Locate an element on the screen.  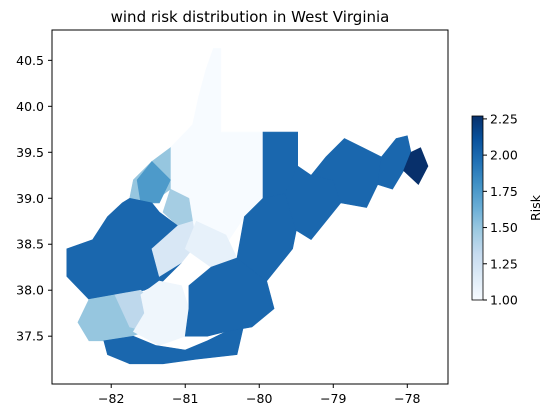
y-axis: 37.5 38.0 38.5 39.0 39.5 40.0 40.5 is located at coordinates (34, 198).